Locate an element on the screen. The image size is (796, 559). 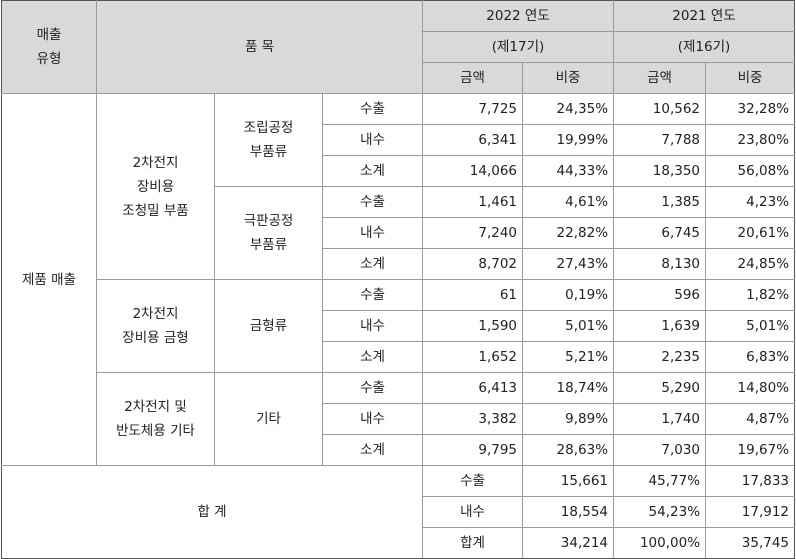
amount-2022-cell: 15,661 is located at coordinates (568, 481).